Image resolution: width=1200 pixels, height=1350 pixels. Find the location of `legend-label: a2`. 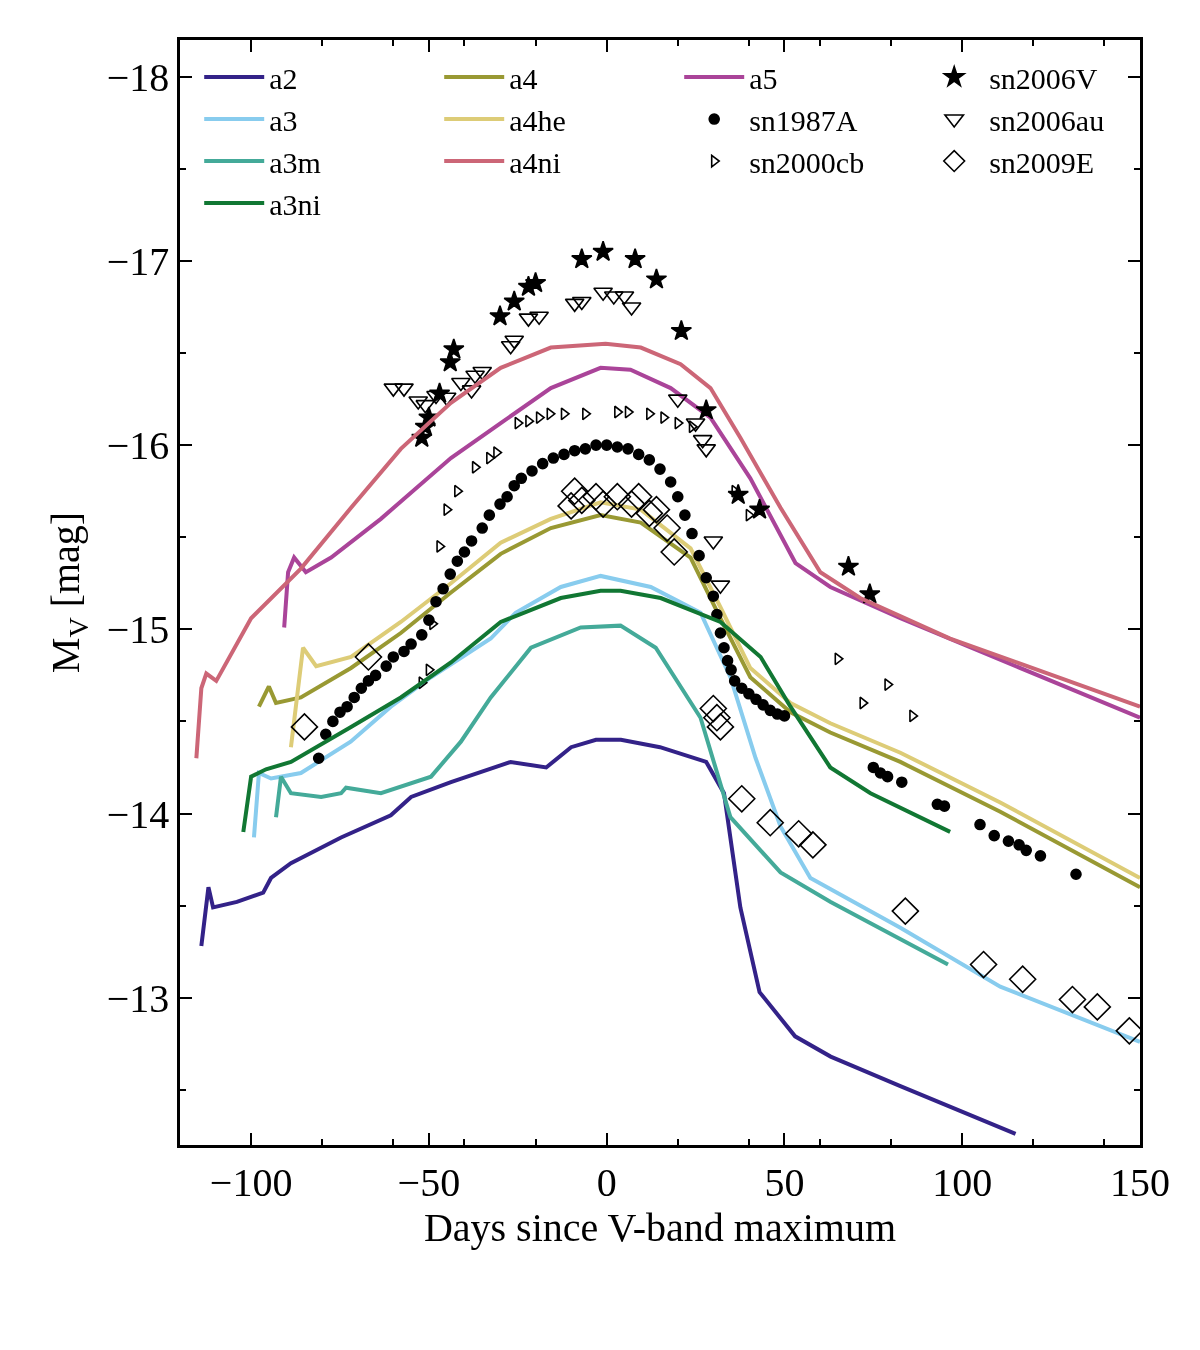

legend-label: a2 is located at coordinates (283, 78).